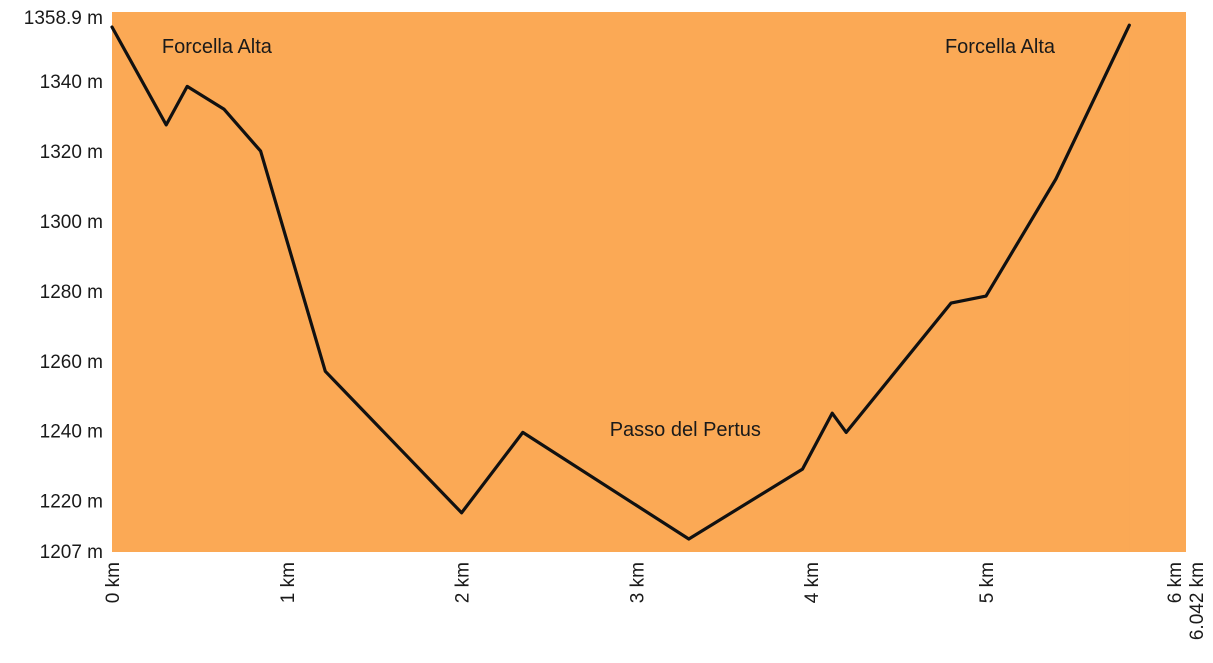 This screenshot has width=1213, height=663. I want to click on y-tick-label: 1280 m, so click(71, 292).